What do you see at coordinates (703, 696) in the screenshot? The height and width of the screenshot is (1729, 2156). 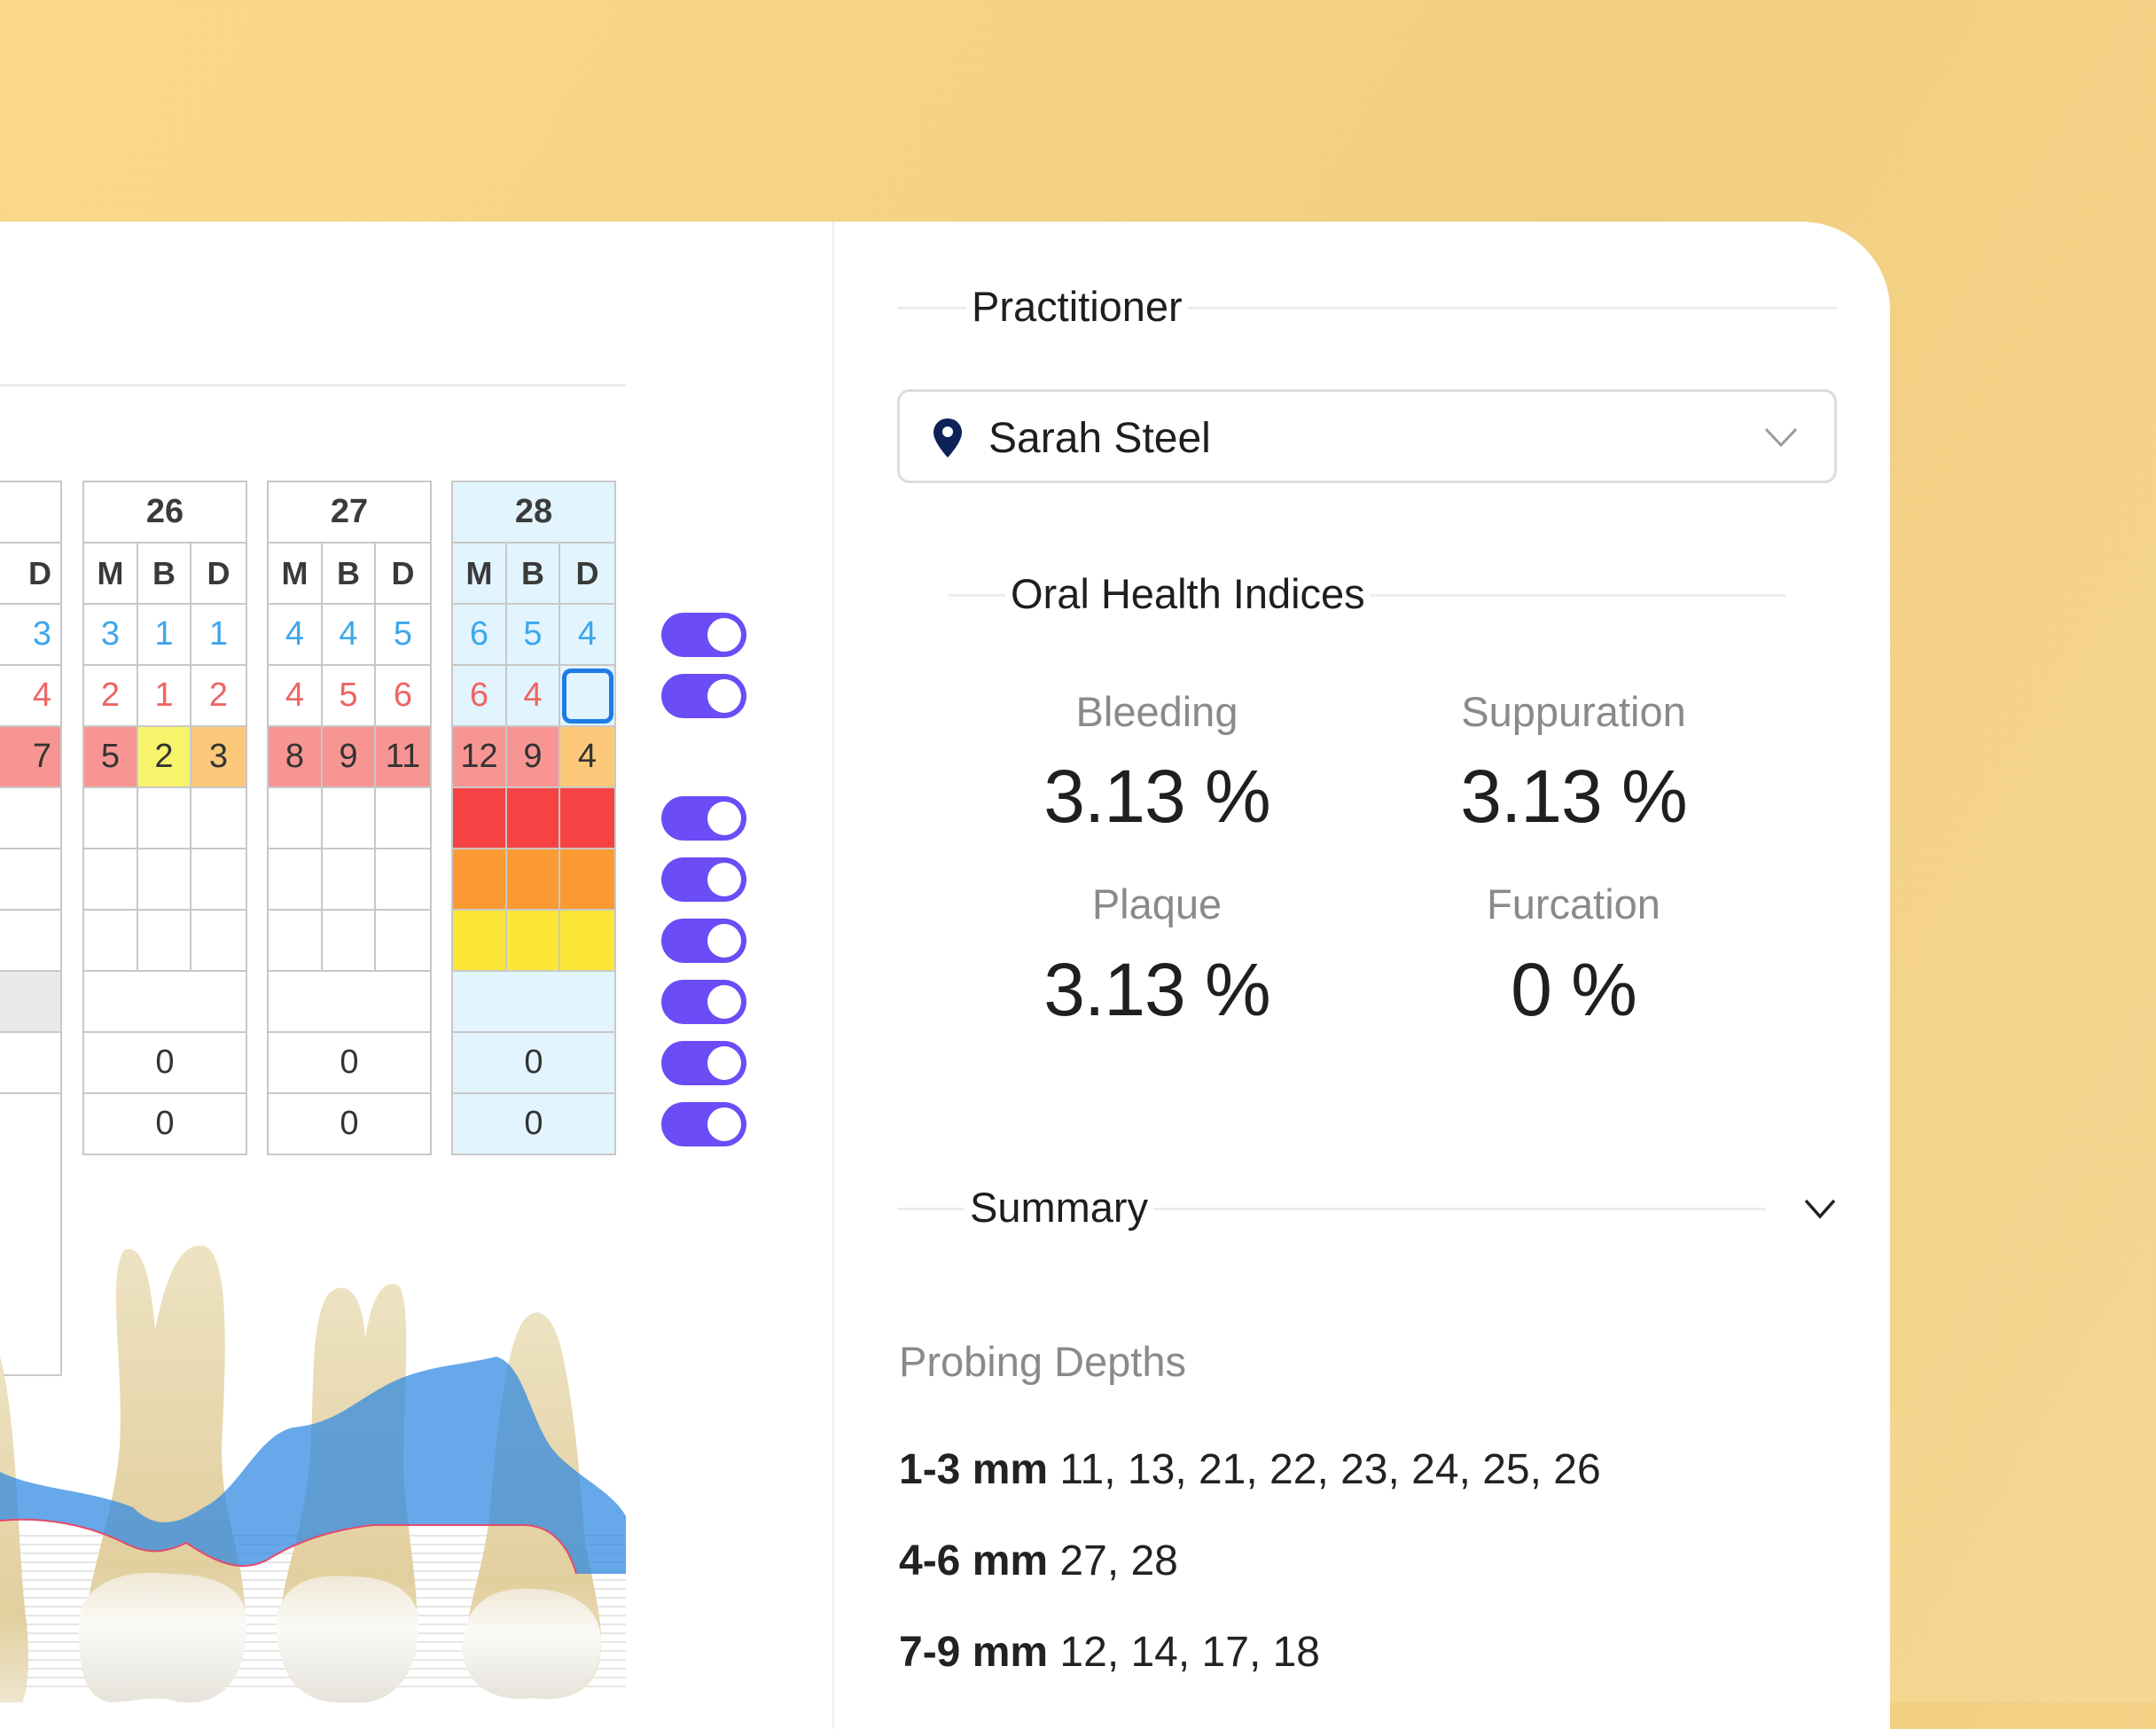 I see `toggle-gingival-row` at bounding box center [703, 696].